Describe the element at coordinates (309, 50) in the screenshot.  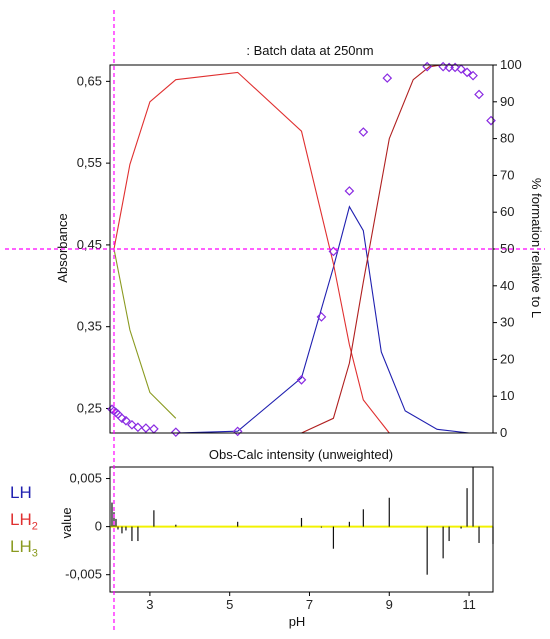
I see `chart-title: : Batch data at 250nm` at that location.